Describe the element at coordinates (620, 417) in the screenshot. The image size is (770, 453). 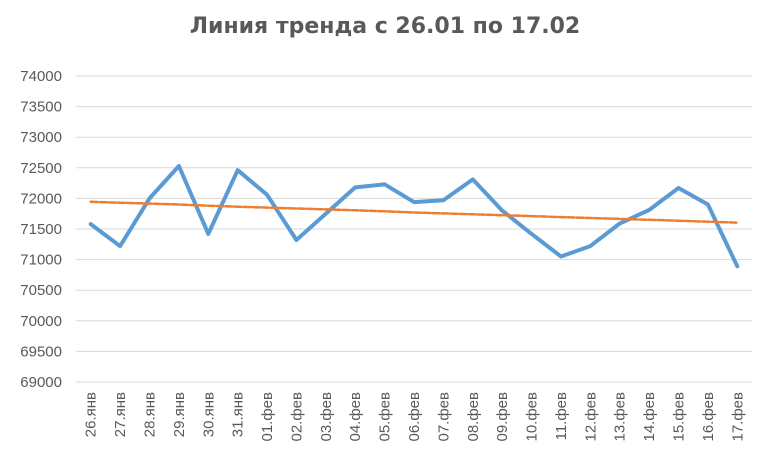
I see `x-tick-label: 13.фев` at that location.